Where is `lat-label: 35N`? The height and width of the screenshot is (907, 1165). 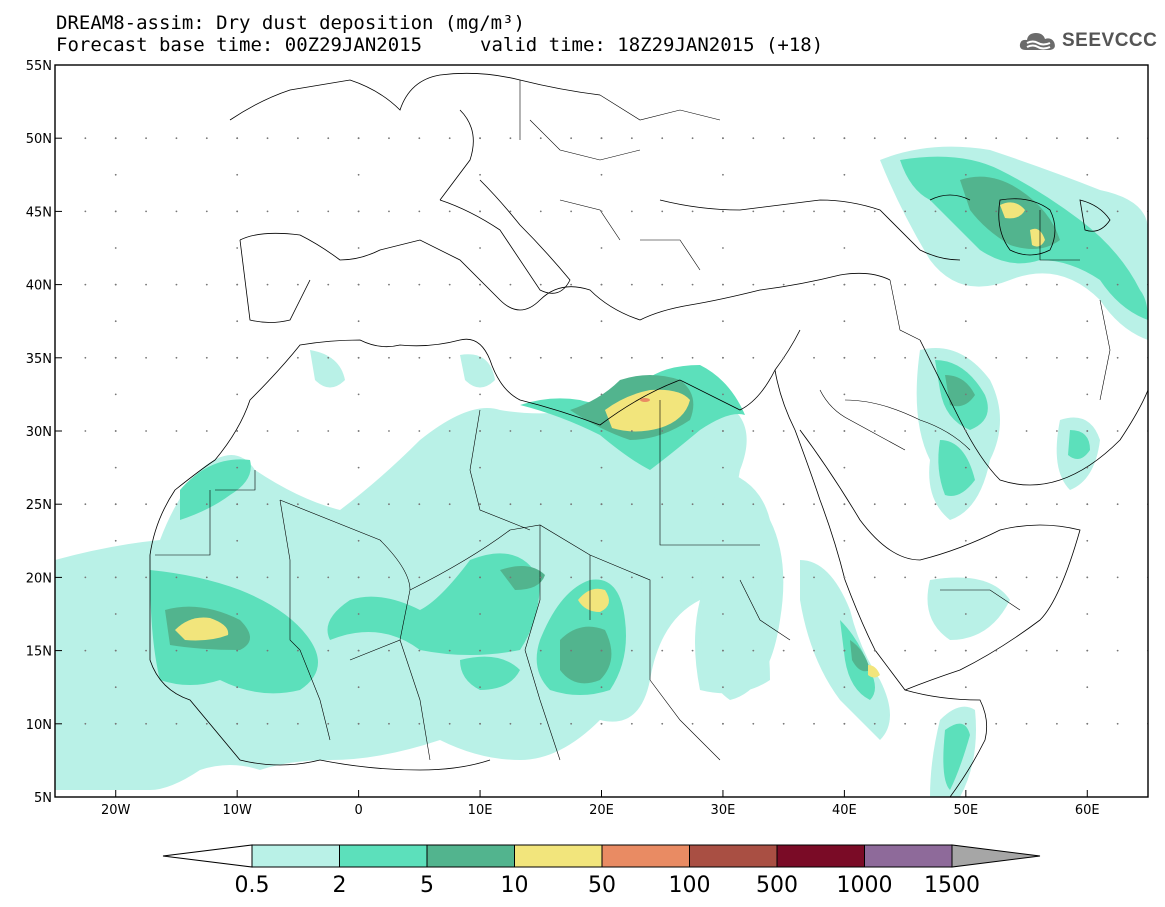
lat-label: 35N is located at coordinates (39, 359).